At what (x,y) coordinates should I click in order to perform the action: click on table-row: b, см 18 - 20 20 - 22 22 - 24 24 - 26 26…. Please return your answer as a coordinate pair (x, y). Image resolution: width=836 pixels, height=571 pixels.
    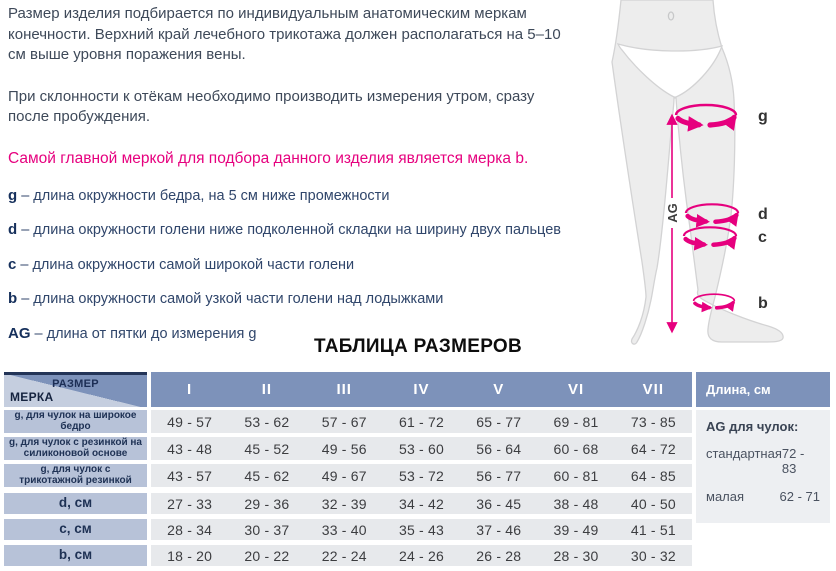
    Looking at the image, I should click on (348, 555).